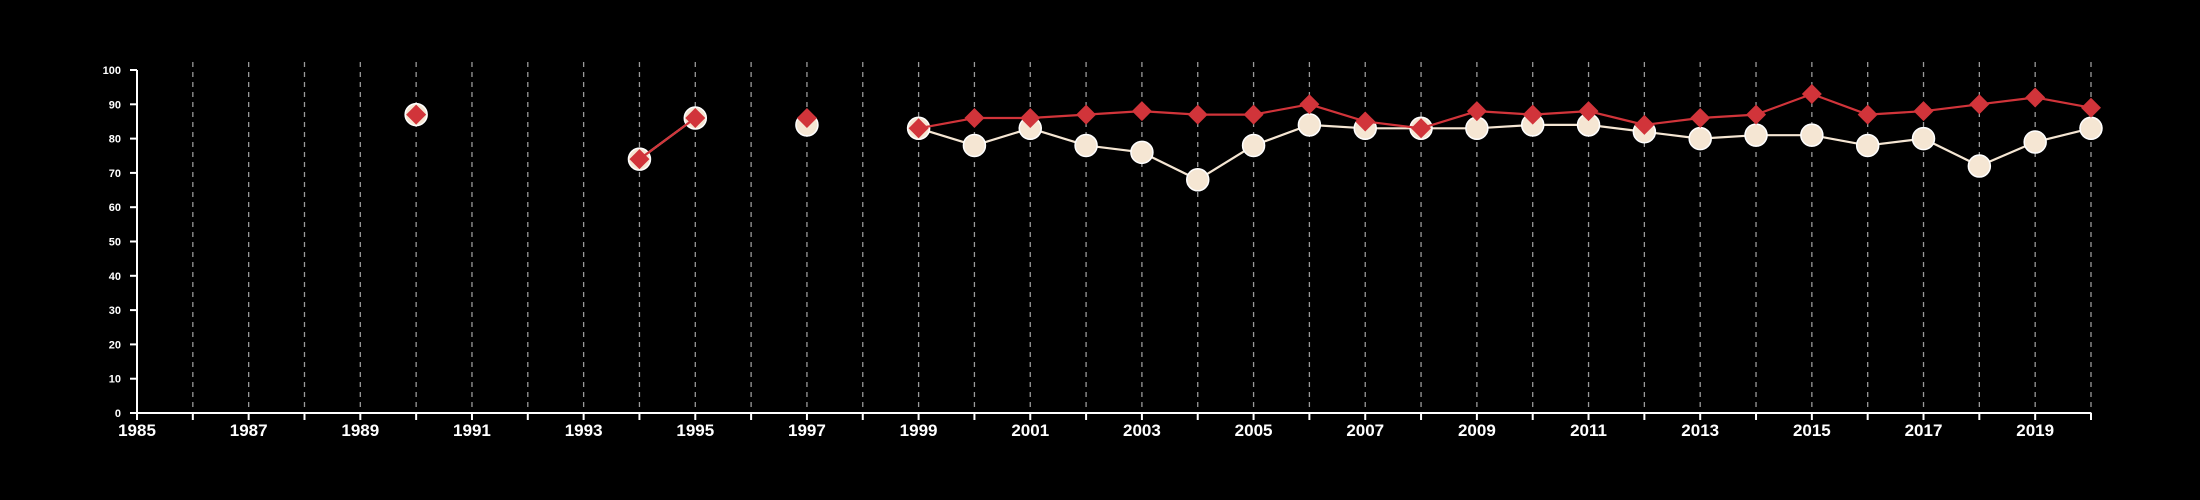 The height and width of the screenshot is (500, 2200). What do you see at coordinates (695, 430) in the screenshot?
I see `x-tick-label: 1995` at bounding box center [695, 430].